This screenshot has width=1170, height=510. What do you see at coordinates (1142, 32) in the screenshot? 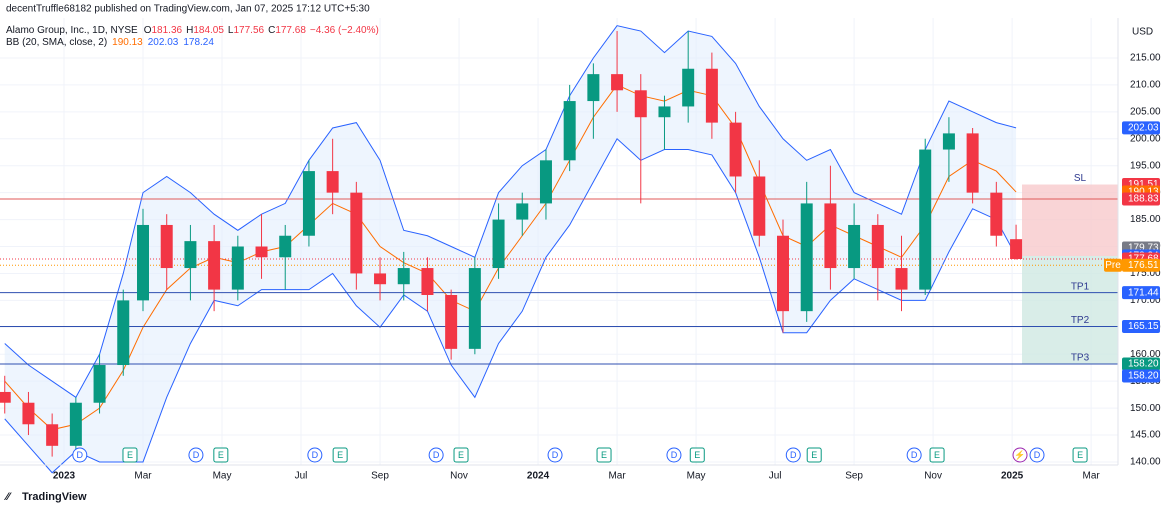
I see `currency: USD` at bounding box center [1142, 32].